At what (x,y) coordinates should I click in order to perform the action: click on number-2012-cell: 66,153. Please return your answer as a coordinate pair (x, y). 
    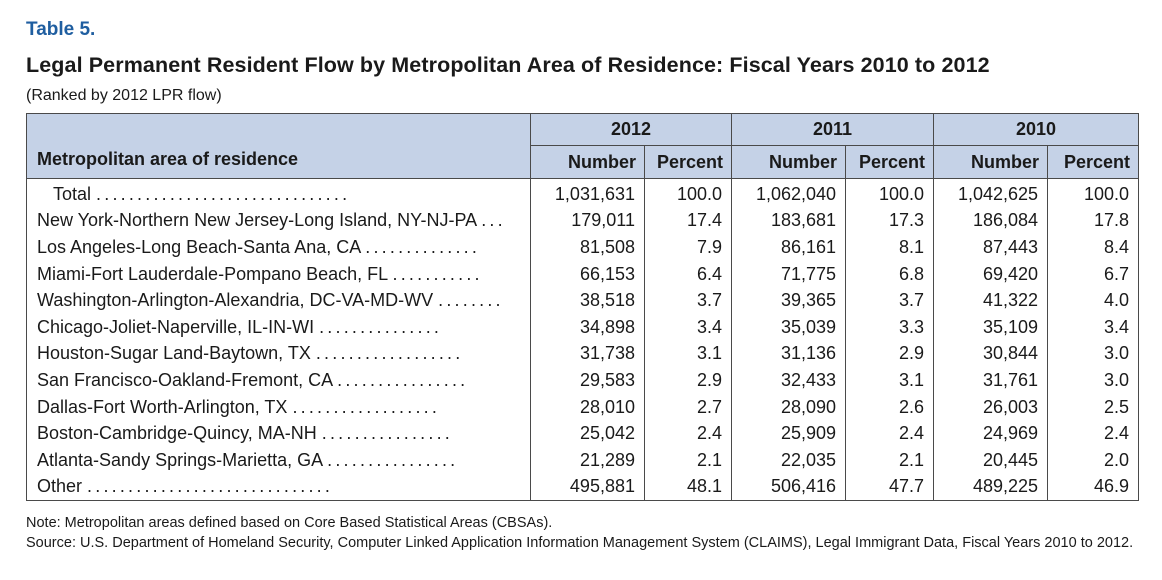
    Looking at the image, I should click on (587, 274).